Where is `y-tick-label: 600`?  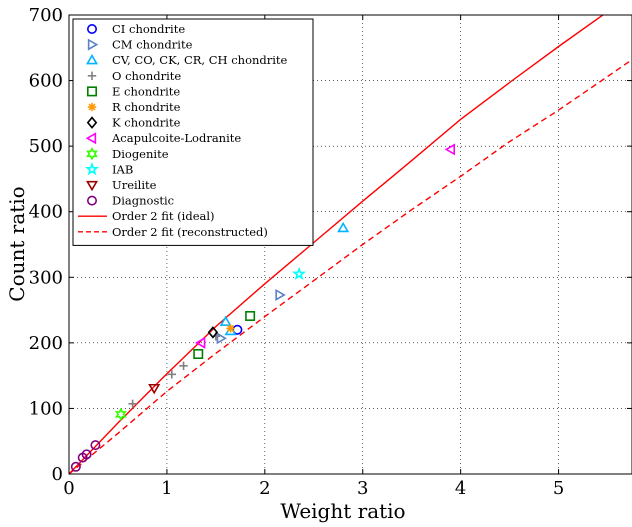 y-tick-label: 600 is located at coordinates (46, 81).